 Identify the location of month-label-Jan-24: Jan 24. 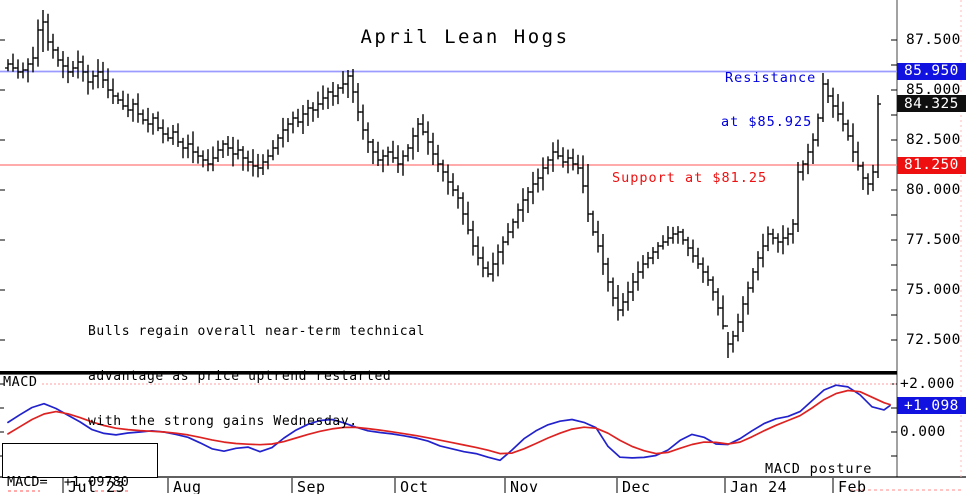
(759, 486).